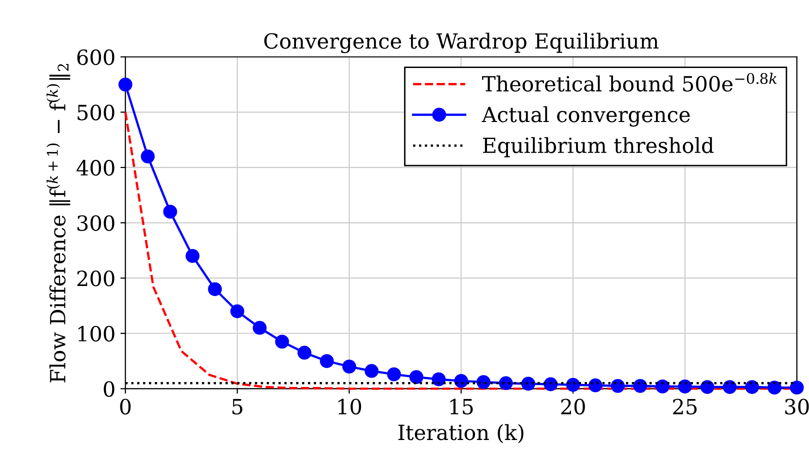 This screenshot has height=474, width=809. What do you see at coordinates (598, 147) in the screenshot?
I see `legend-label: Equilibrium threshold` at bounding box center [598, 147].